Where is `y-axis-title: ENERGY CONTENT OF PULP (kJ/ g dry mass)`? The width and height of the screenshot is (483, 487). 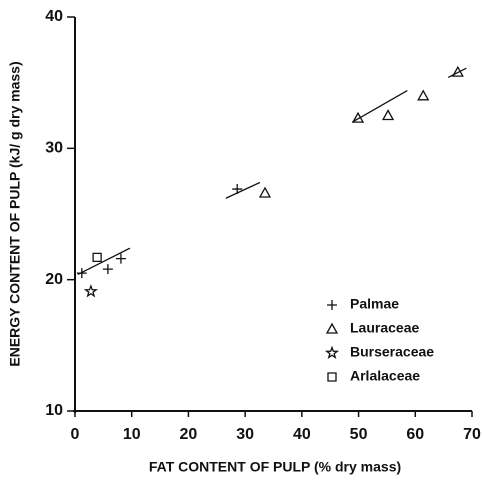 y-axis-title: ENERGY CONTENT OF PULP (kJ/ g dry mass) is located at coordinates (15, 213).